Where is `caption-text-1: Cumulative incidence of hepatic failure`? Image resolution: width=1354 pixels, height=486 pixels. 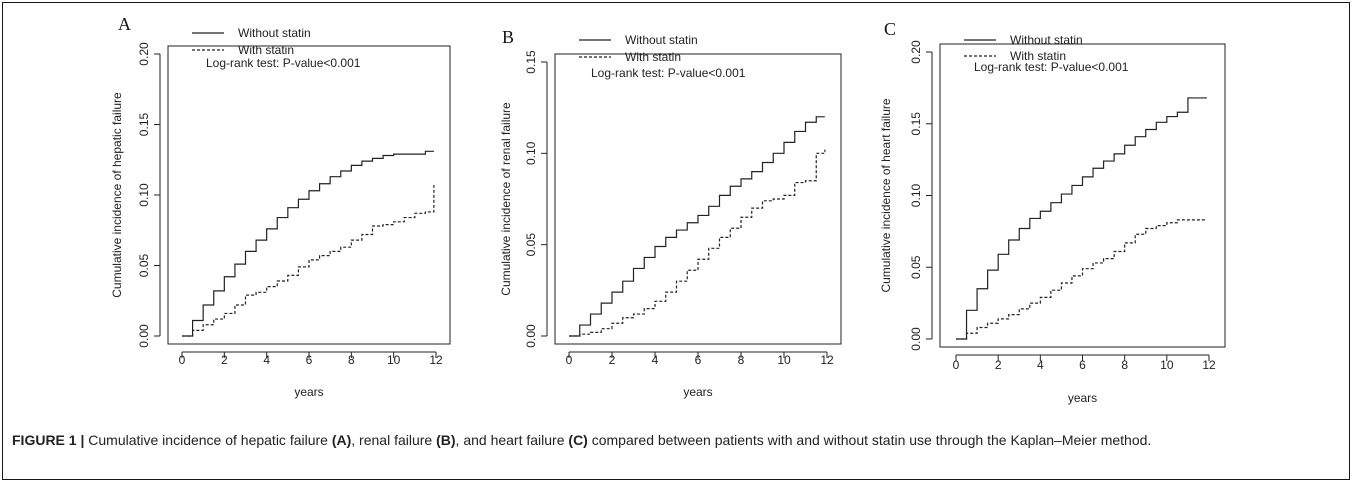 caption-text-1: Cumulative incidence of hepatic failure is located at coordinates (208, 440).